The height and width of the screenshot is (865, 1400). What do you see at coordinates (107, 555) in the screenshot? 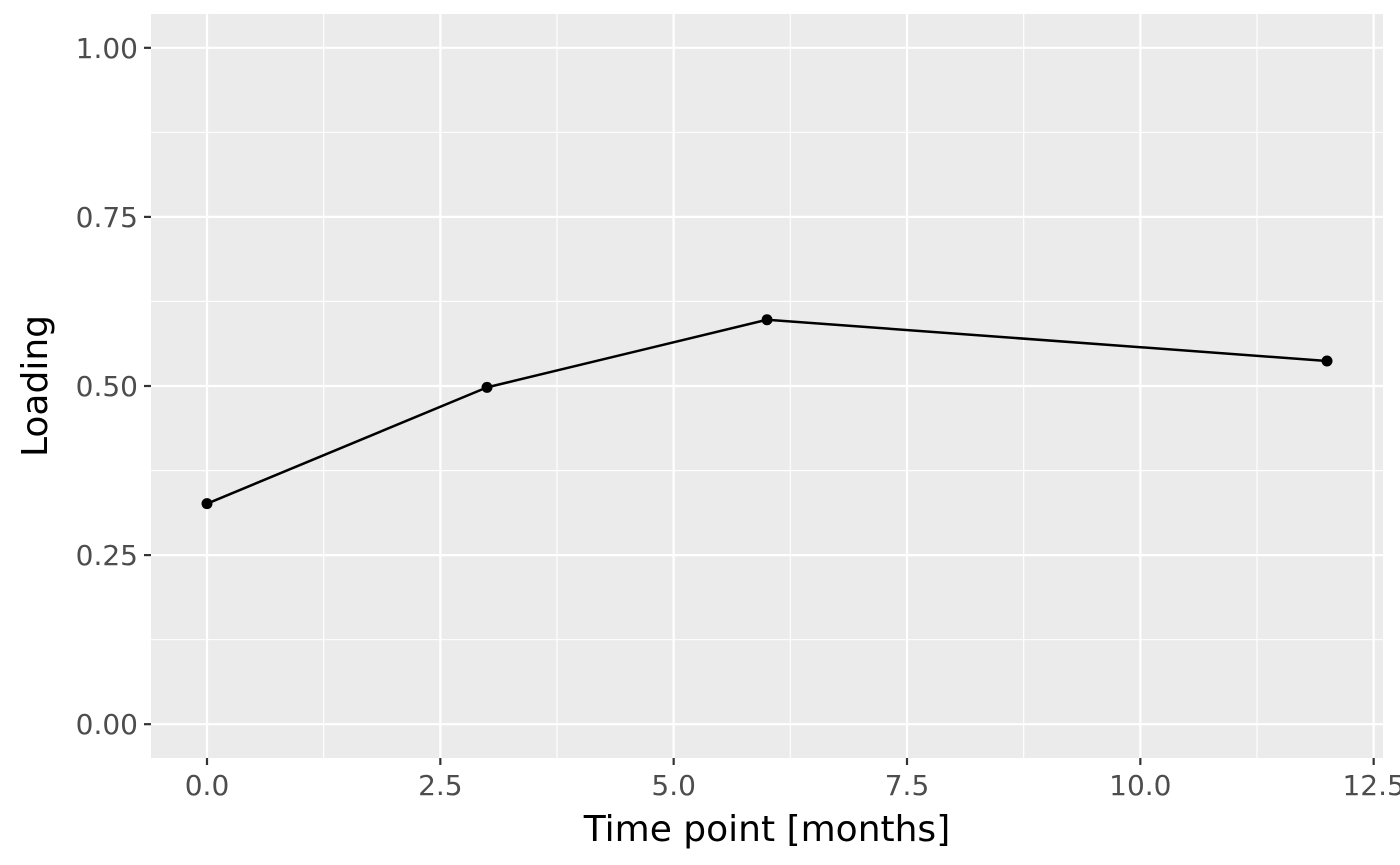
I see `y-tick-label: 0.25` at bounding box center [107, 555].